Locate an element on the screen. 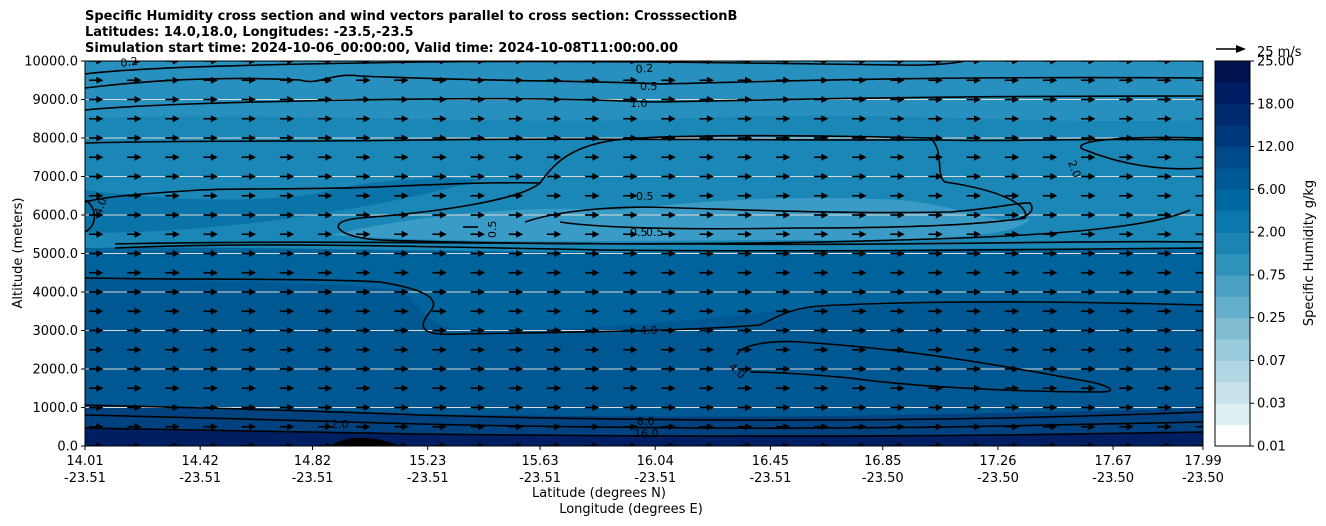 Image resolution: width=1326 pixels, height=526 pixels. y-axis-label: Altitude (meters) is located at coordinates (18, 253).